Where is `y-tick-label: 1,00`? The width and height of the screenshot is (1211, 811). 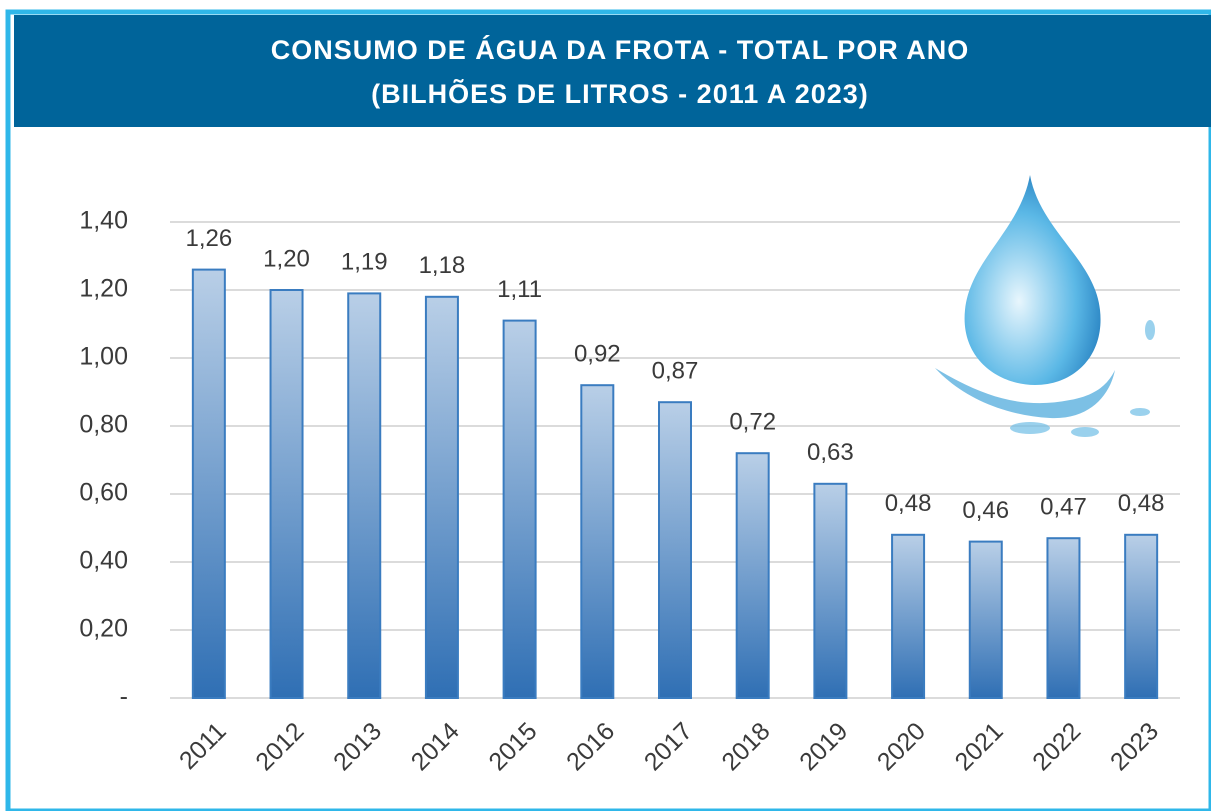 y-tick-label: 1,00 is located at coordinates (103, 357).